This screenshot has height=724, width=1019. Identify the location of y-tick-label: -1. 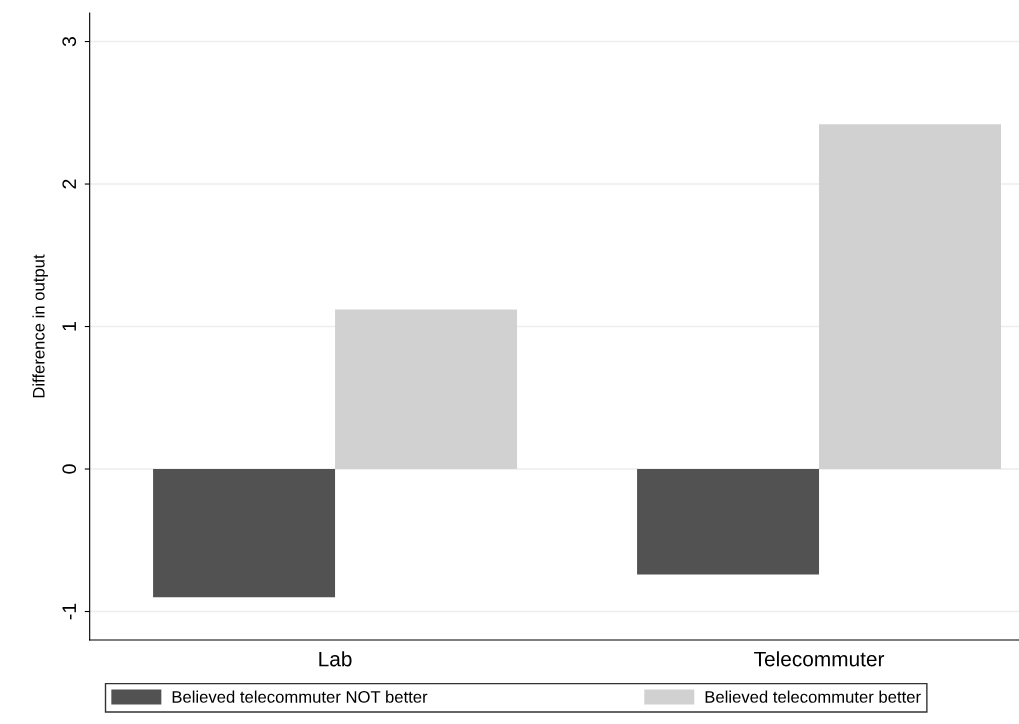
(69, 611).